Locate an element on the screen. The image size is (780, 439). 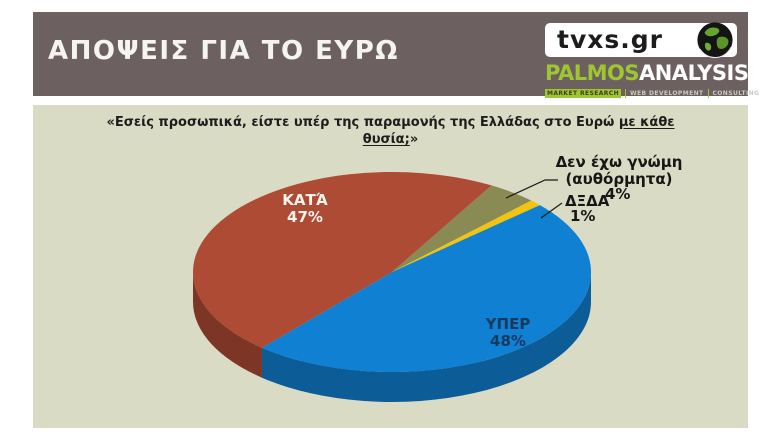
page-title: ΑΠΟΨΕΙΣ ΓΙΑ ΤΟ ΕΥΡΩ is located at coordinates (223, 51).